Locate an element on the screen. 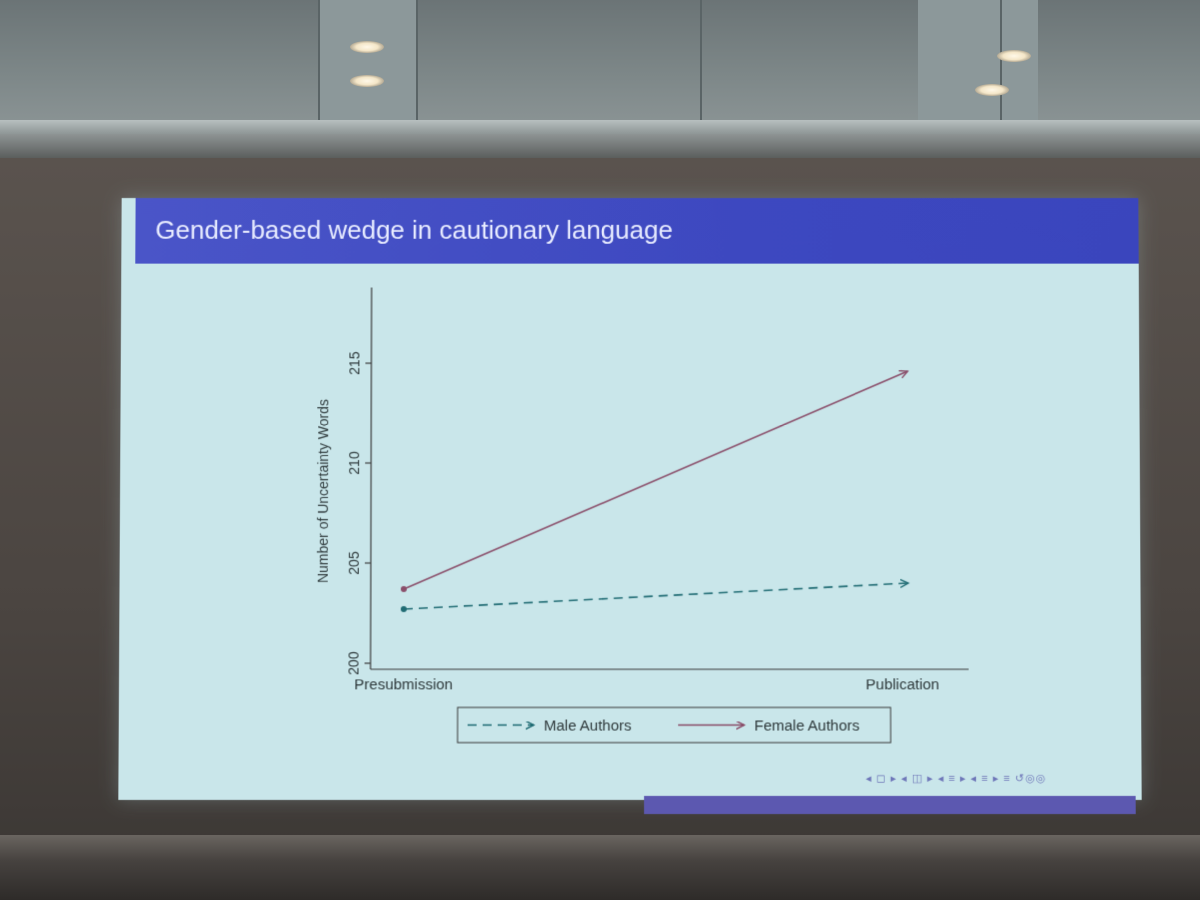  x-tick-label: Publication is located at coordinates (903, 684).